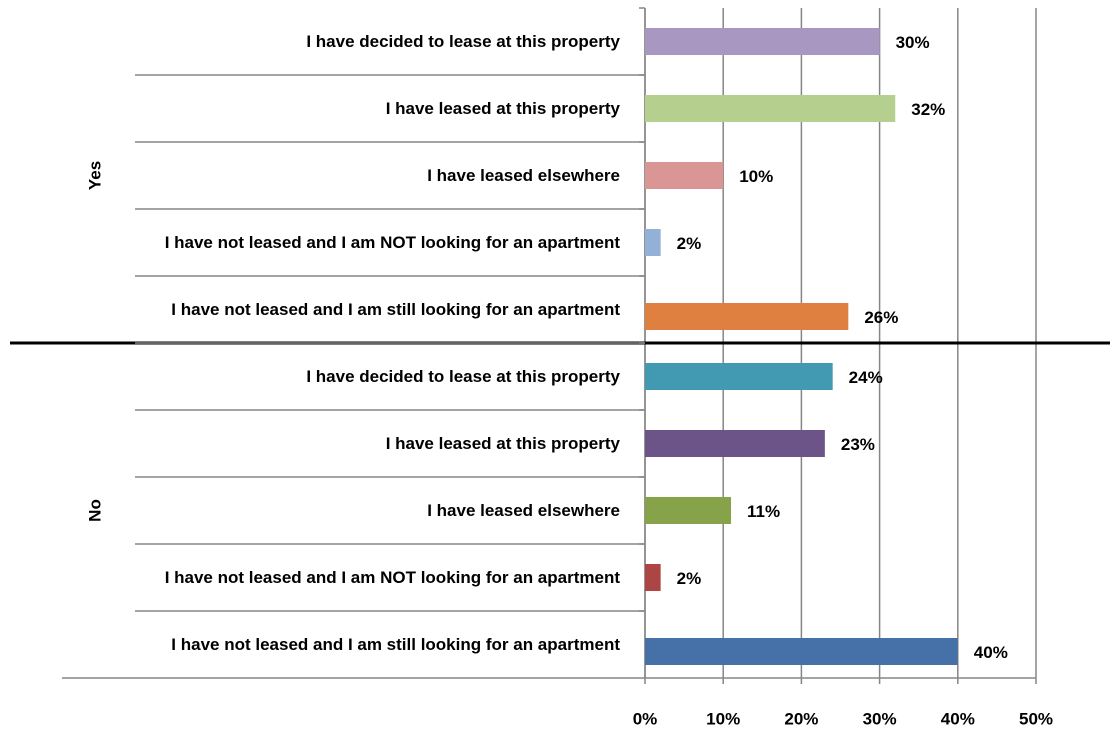 The height and width of the screenshot is (732, 1110). I want to click on value-label: 10%, so click(756, 176).